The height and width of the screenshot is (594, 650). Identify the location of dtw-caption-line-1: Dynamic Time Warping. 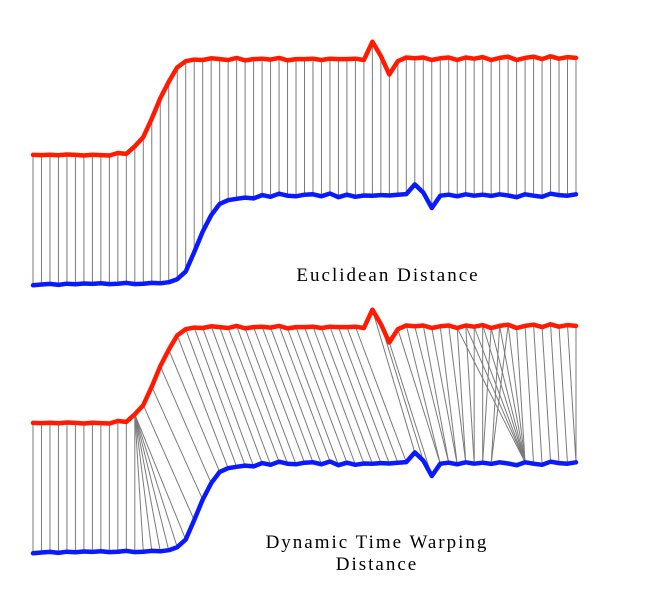
(377, 542).